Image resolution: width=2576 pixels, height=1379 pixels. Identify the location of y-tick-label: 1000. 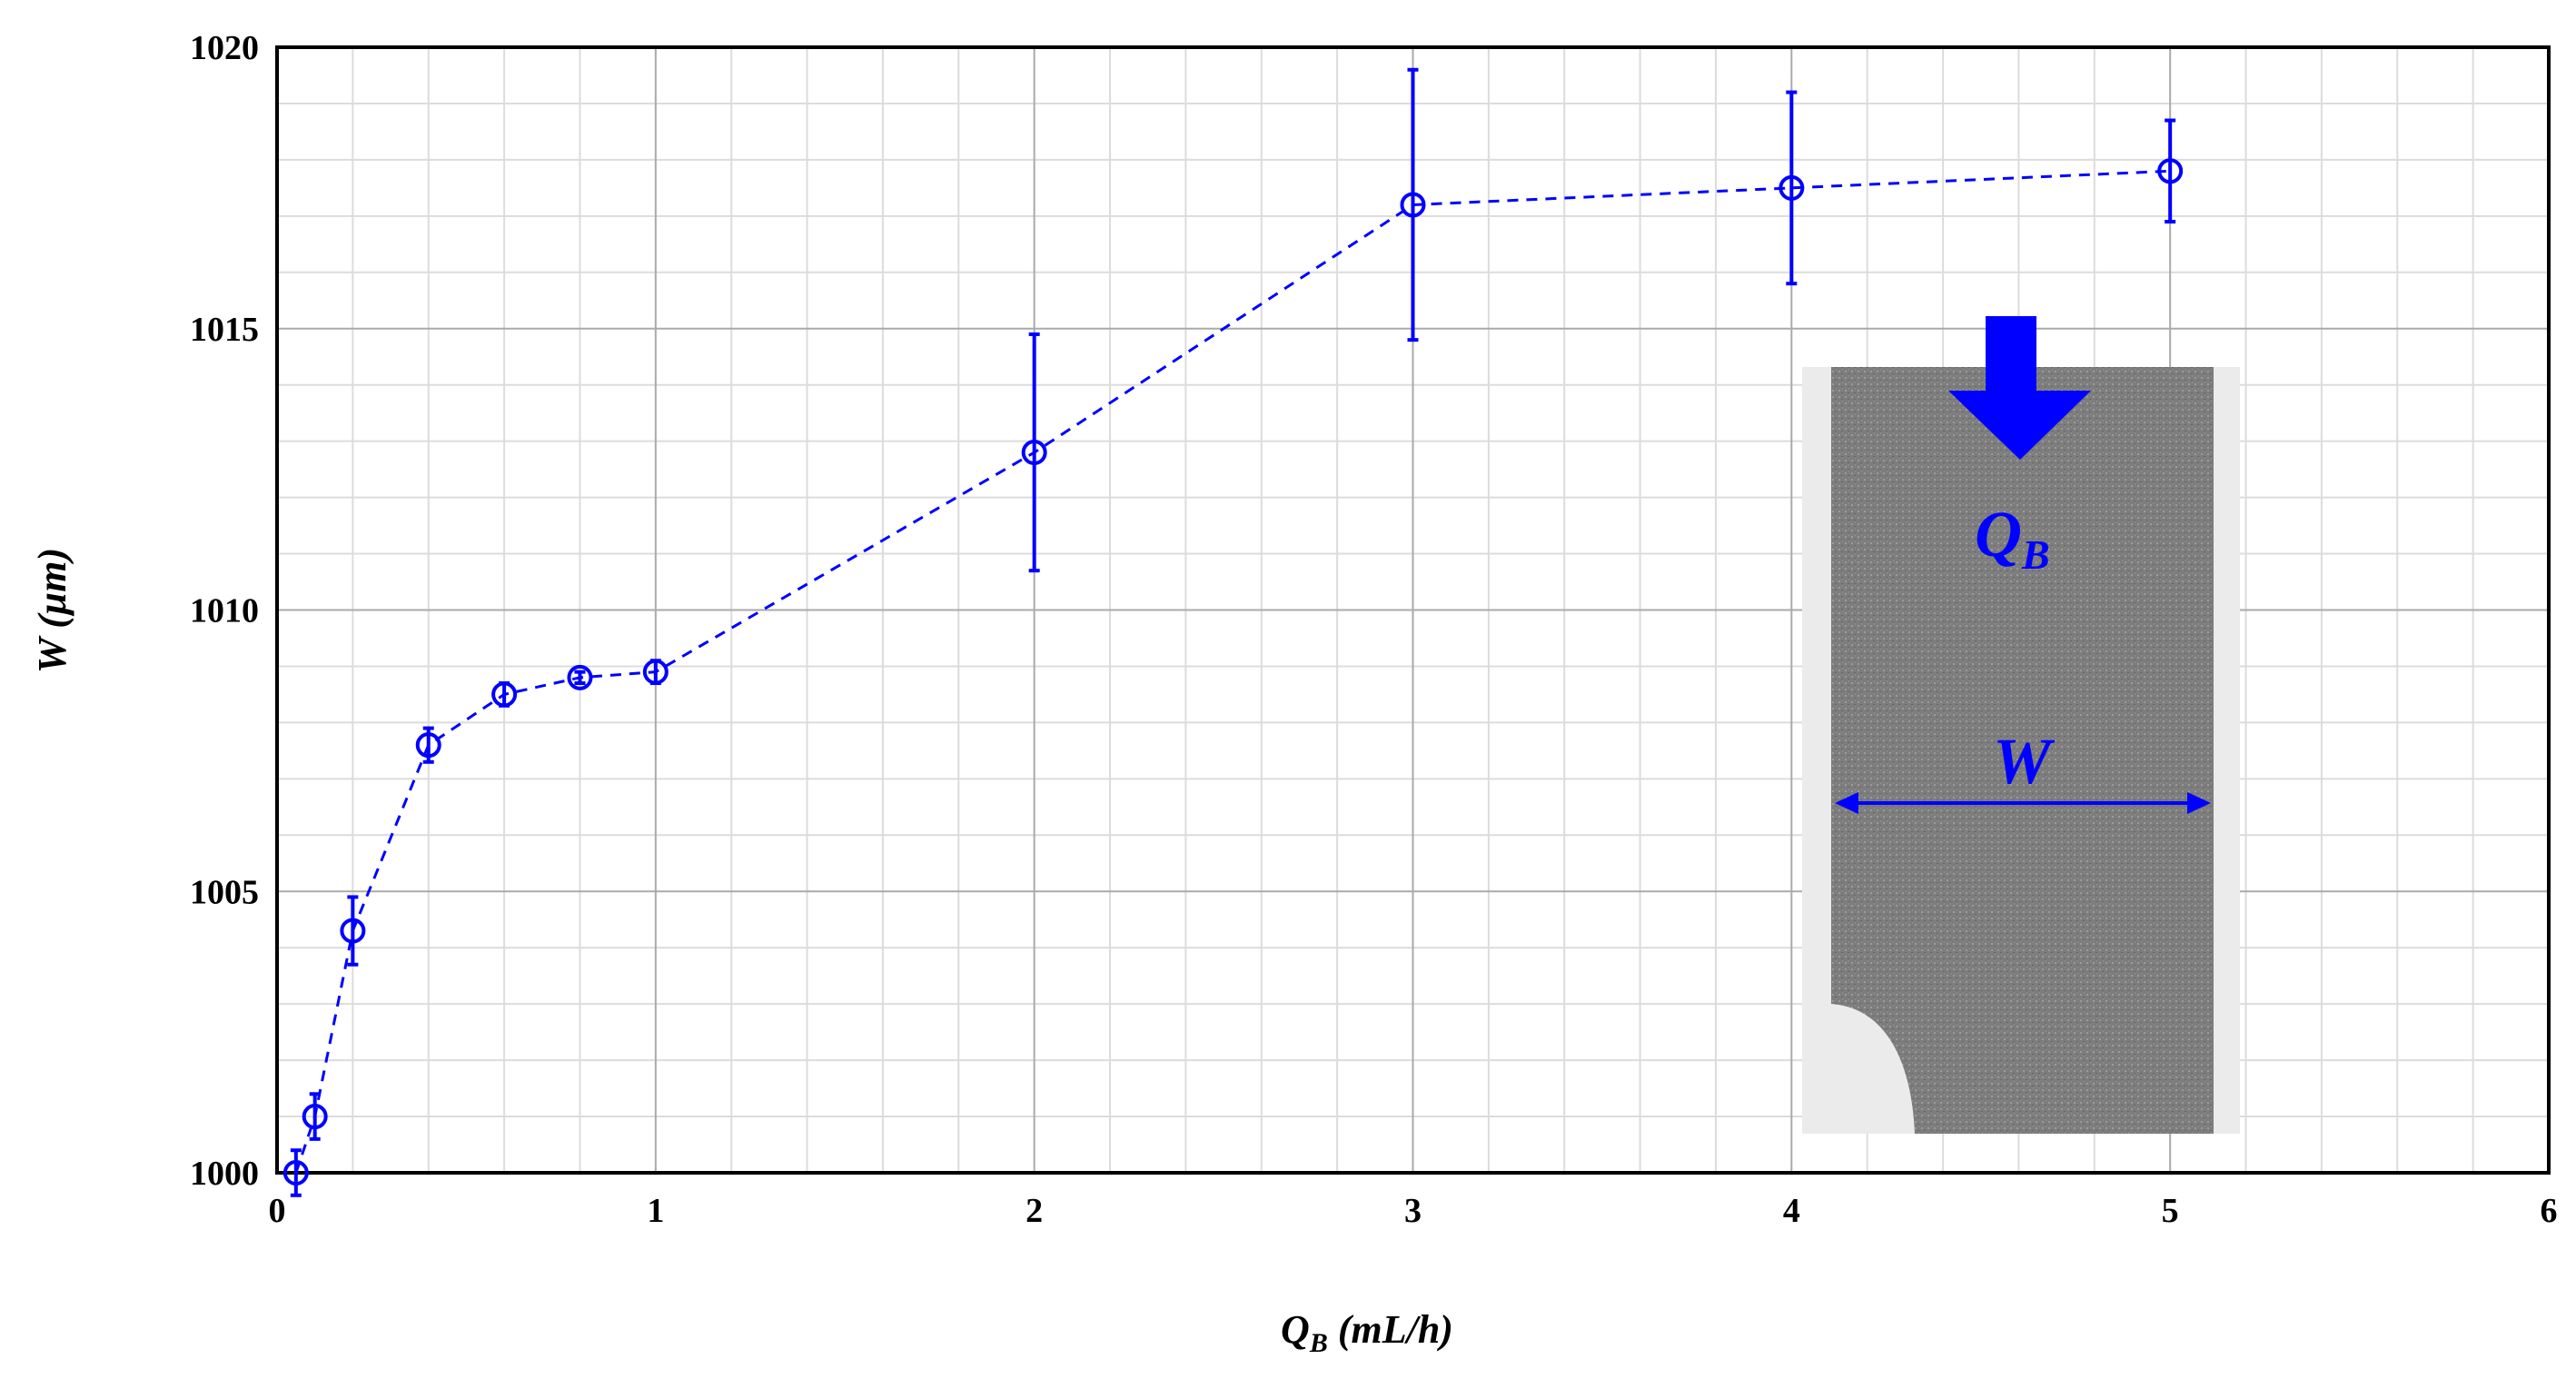
(224, 1174).